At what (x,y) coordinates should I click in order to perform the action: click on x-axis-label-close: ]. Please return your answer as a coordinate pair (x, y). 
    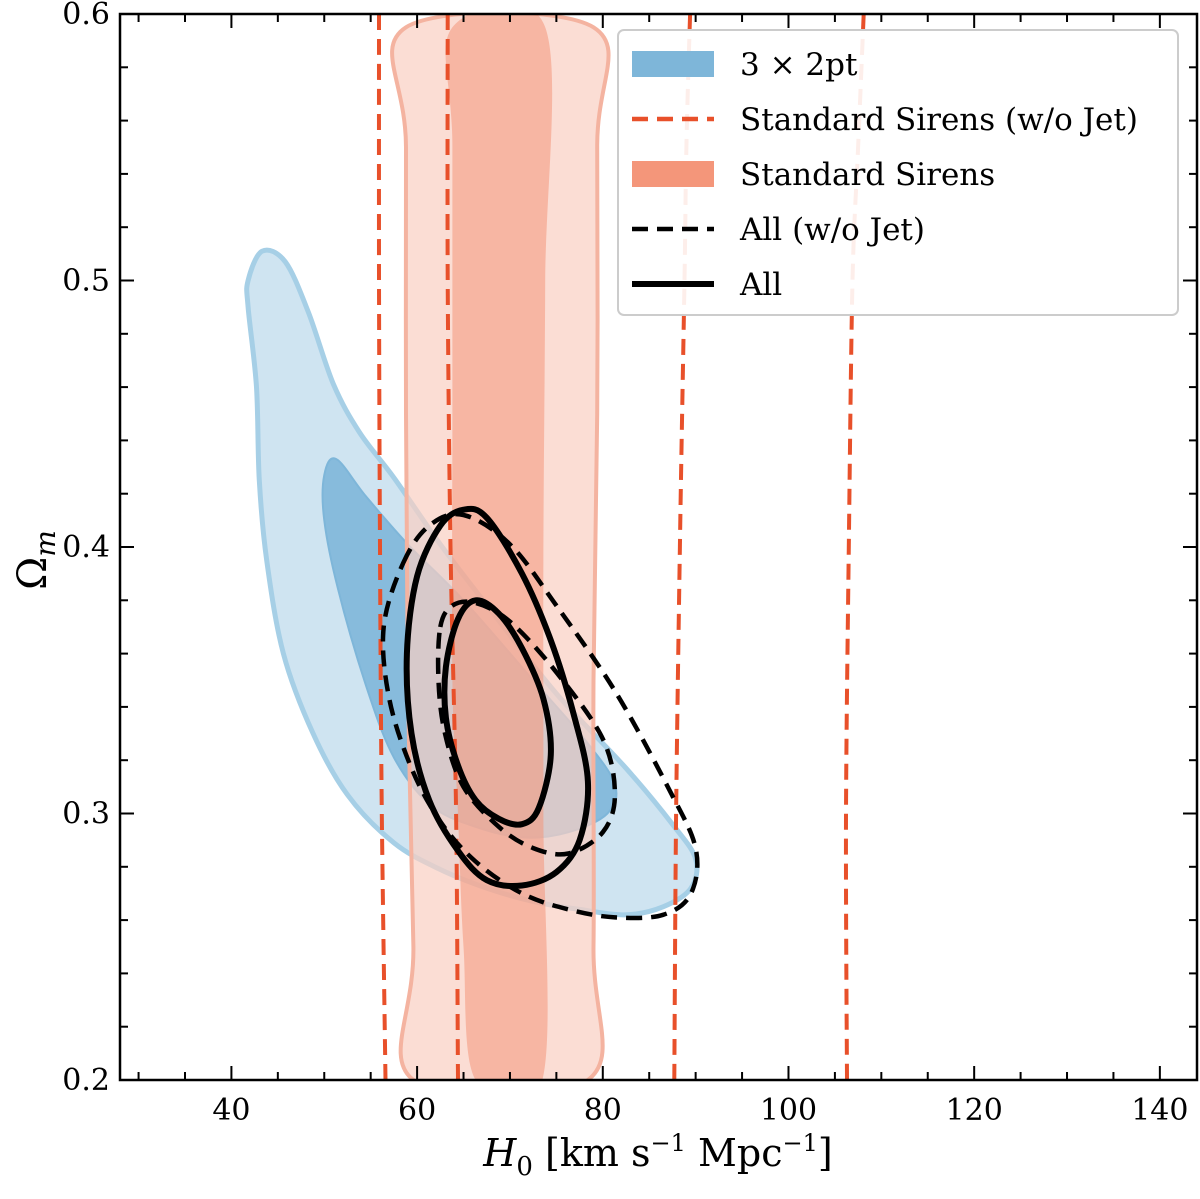
    Looking at the image, I should click on (825, 1153).